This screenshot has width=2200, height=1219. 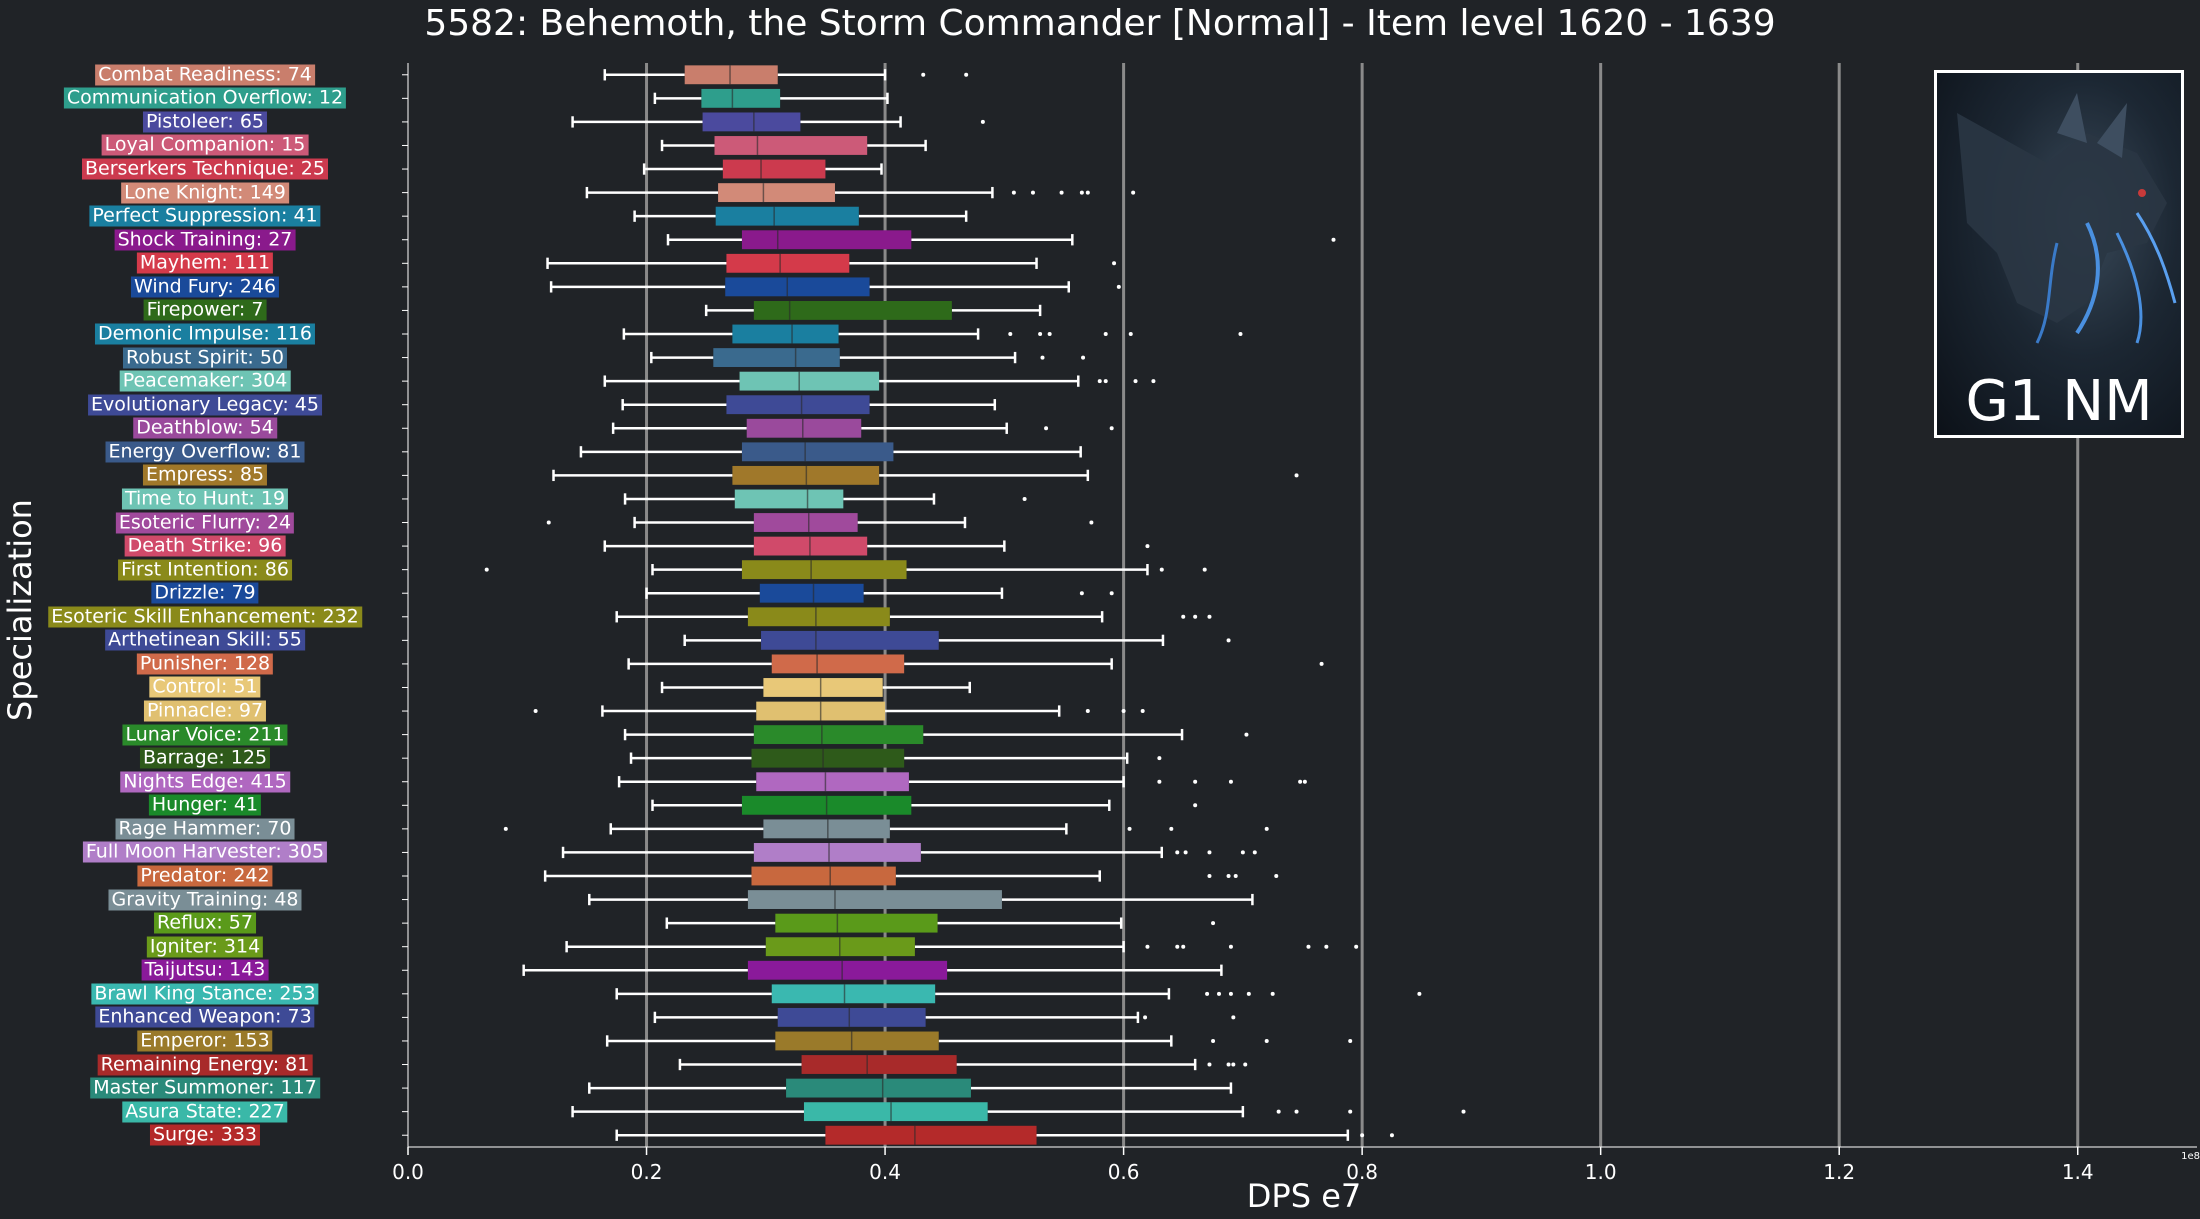 I want to click on x-tick-label: 0.2, so click(x=647, y=1170).